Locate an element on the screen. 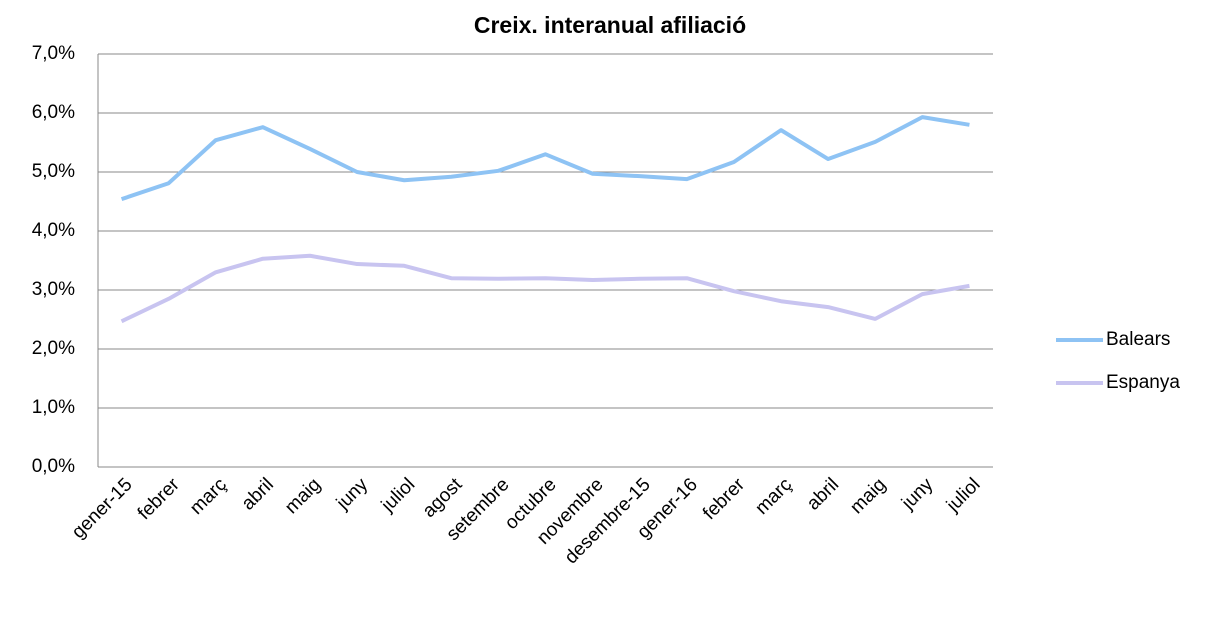  y-tick-label: 4,0% is located at coordinates (53, 230).